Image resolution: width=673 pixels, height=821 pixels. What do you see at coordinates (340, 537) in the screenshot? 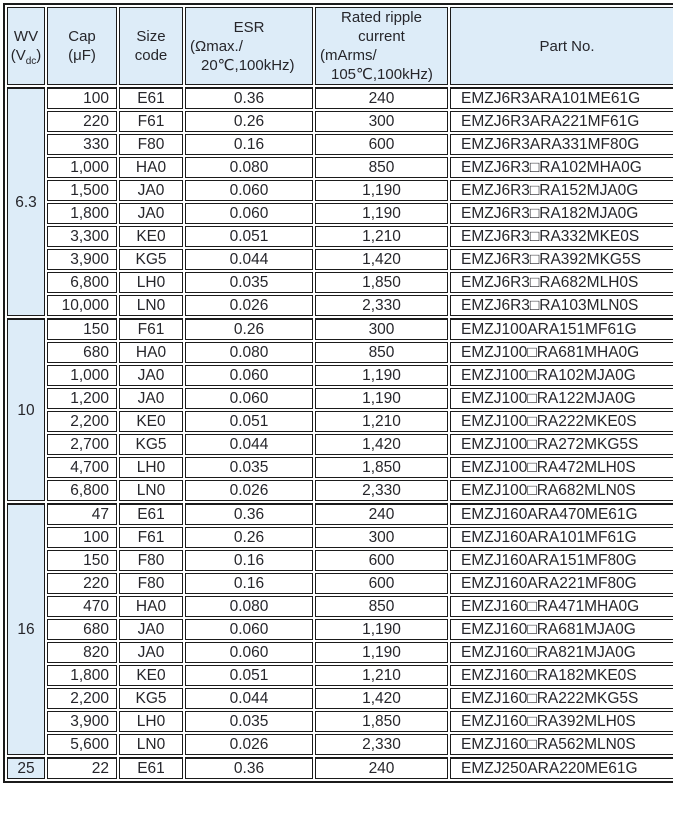
I see `table-row: 100 F61 0.26 300 EMZJ160ARA101MF61G` at bounding box center [340, 537].